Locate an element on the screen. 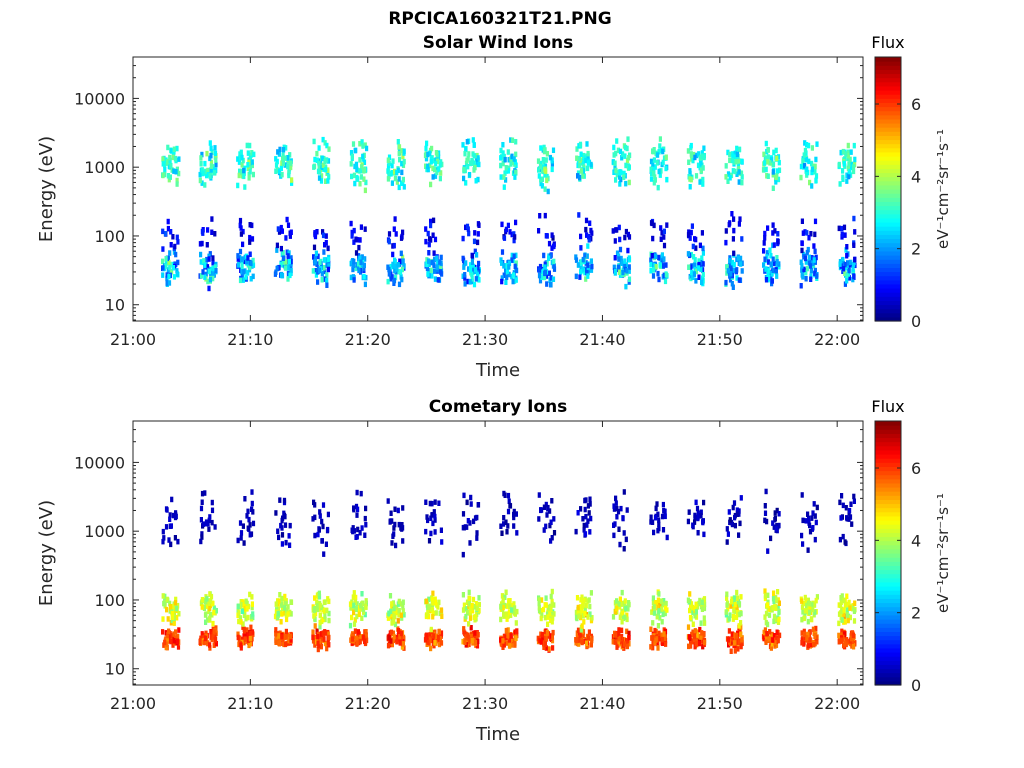  colorbar-title: Flux is located at coordinates (887, 42).